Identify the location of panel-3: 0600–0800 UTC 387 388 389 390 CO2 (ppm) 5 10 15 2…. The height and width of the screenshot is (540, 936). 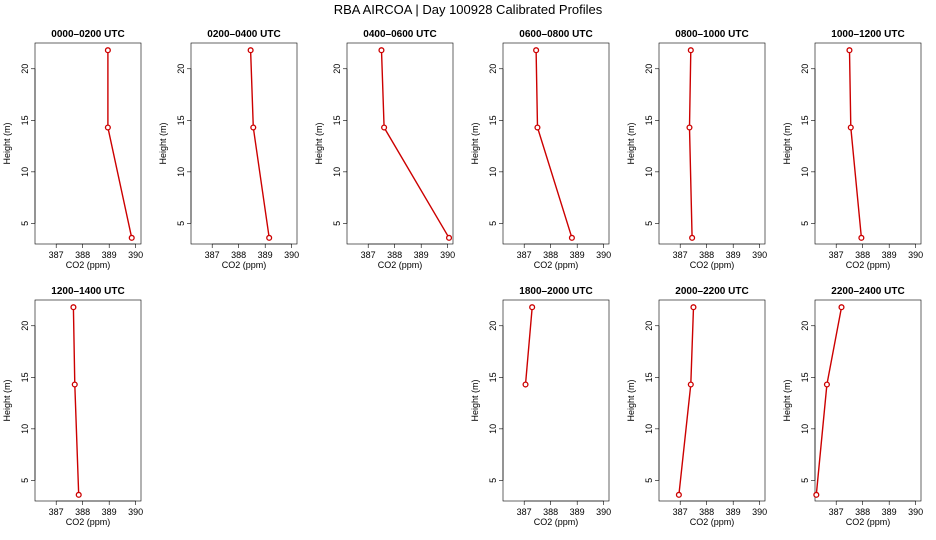
(540, 149).